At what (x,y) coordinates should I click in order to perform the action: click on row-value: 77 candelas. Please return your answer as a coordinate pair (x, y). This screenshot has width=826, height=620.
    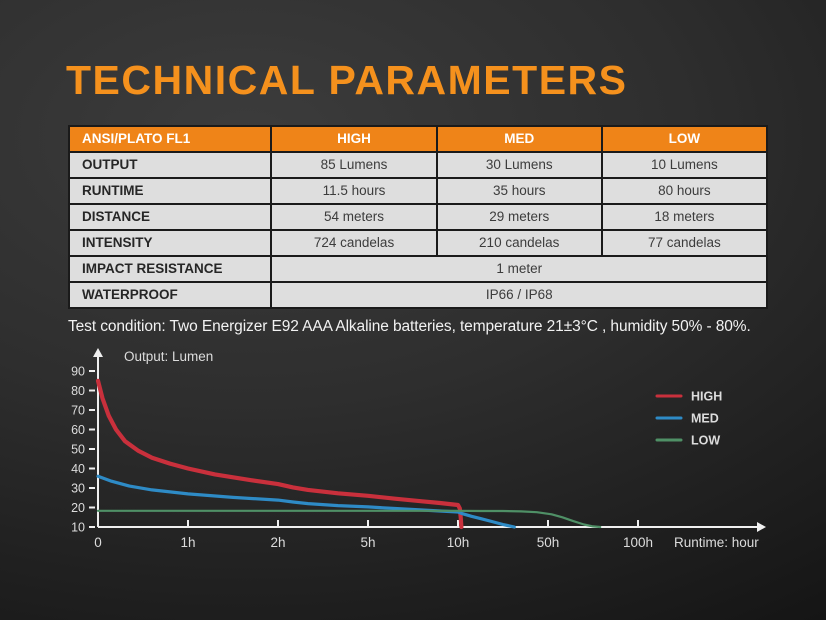
    Looking at the image, I should click on (684, 243).